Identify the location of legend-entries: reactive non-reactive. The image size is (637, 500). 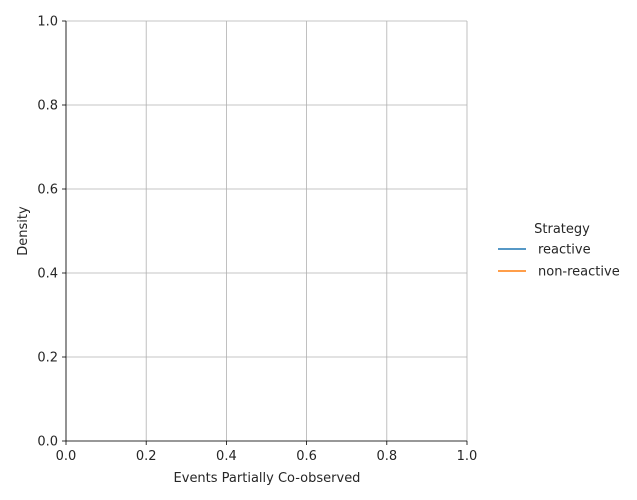
(559, 261).